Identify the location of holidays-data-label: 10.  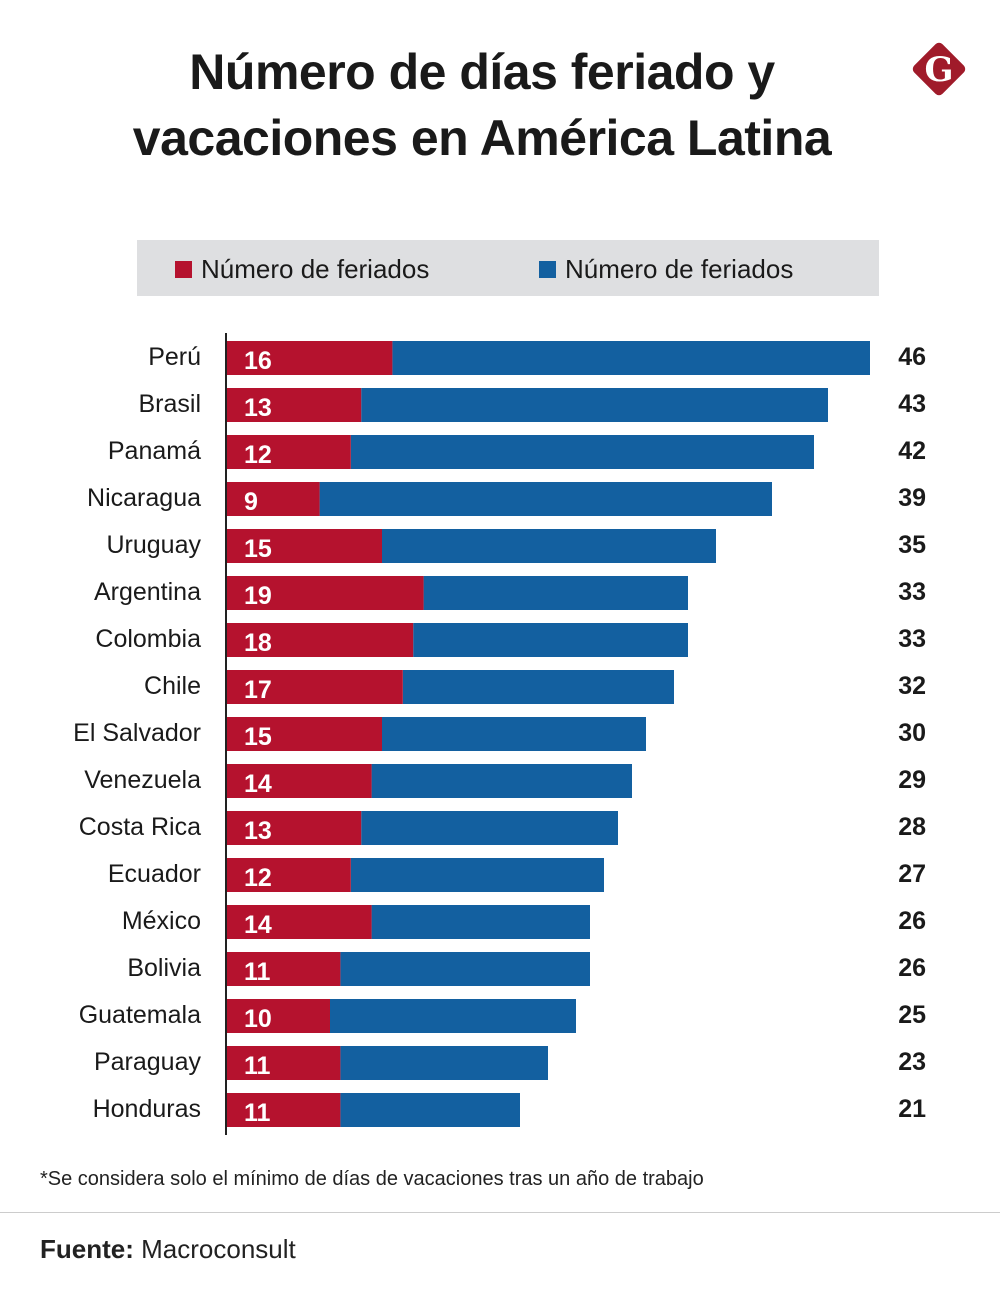
(258, 1019).